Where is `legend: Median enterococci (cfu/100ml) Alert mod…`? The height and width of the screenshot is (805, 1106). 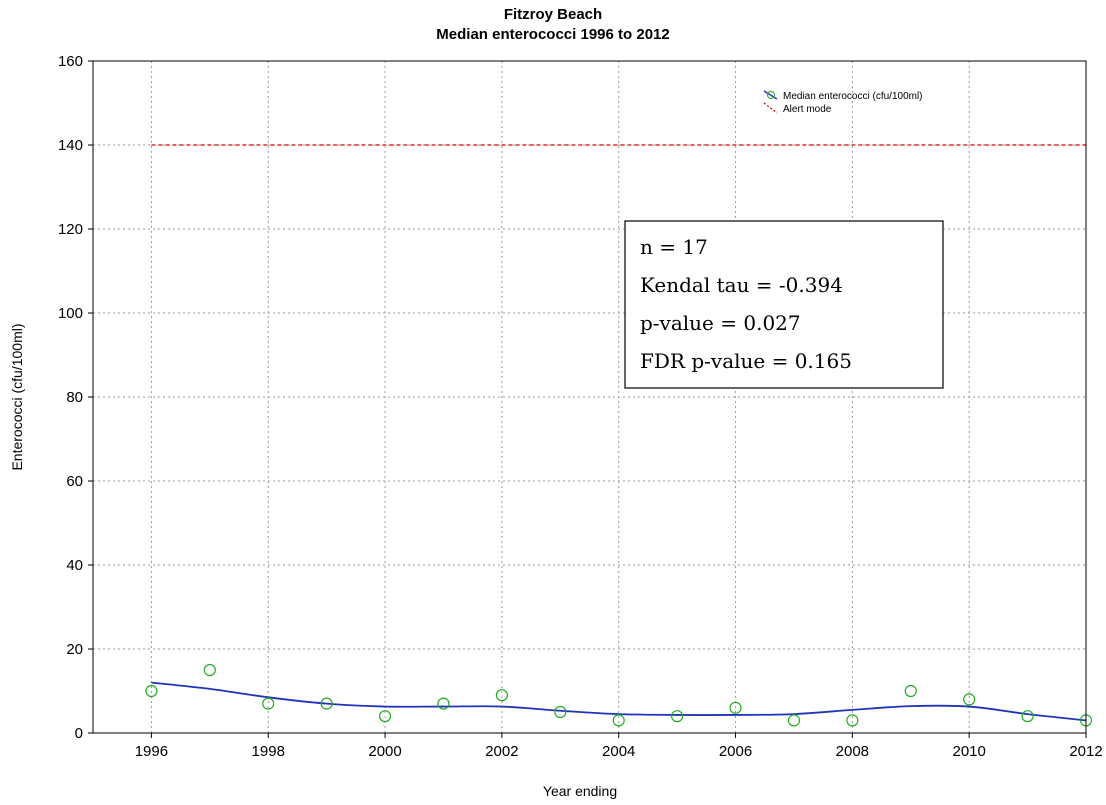
legend: Median enterococci (cfu/100ml) Alert mod… is located at coordinates (843, 102).